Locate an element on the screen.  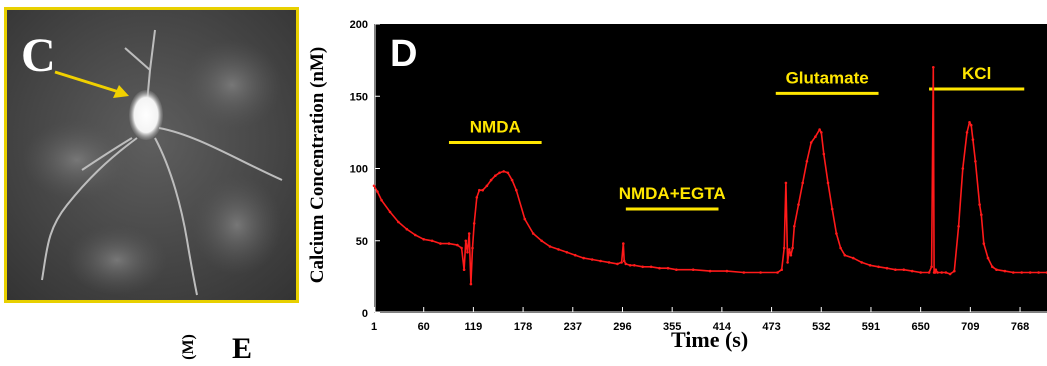
x-tick-label: 119 is located at coordinates (474, 327).